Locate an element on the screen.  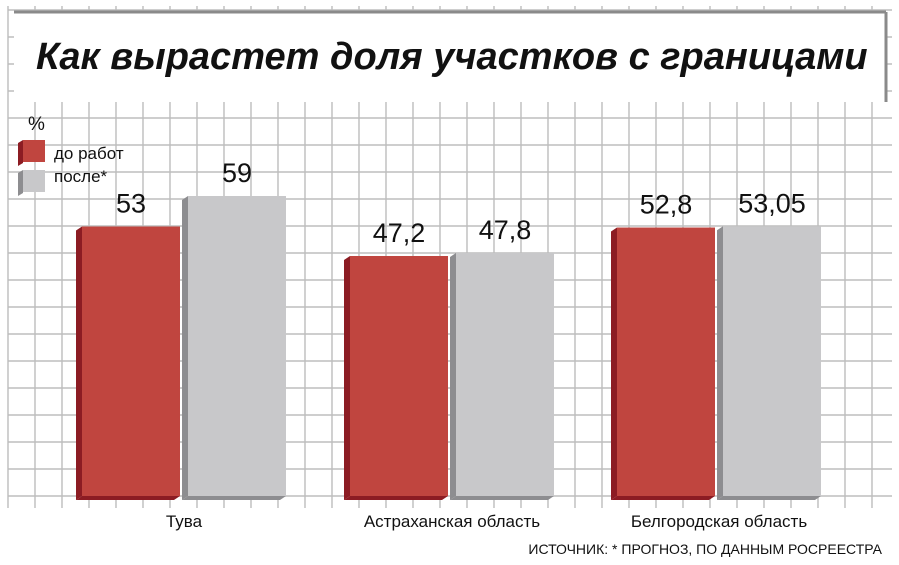
legend-swatch-before is located at coordinates (34, 151).